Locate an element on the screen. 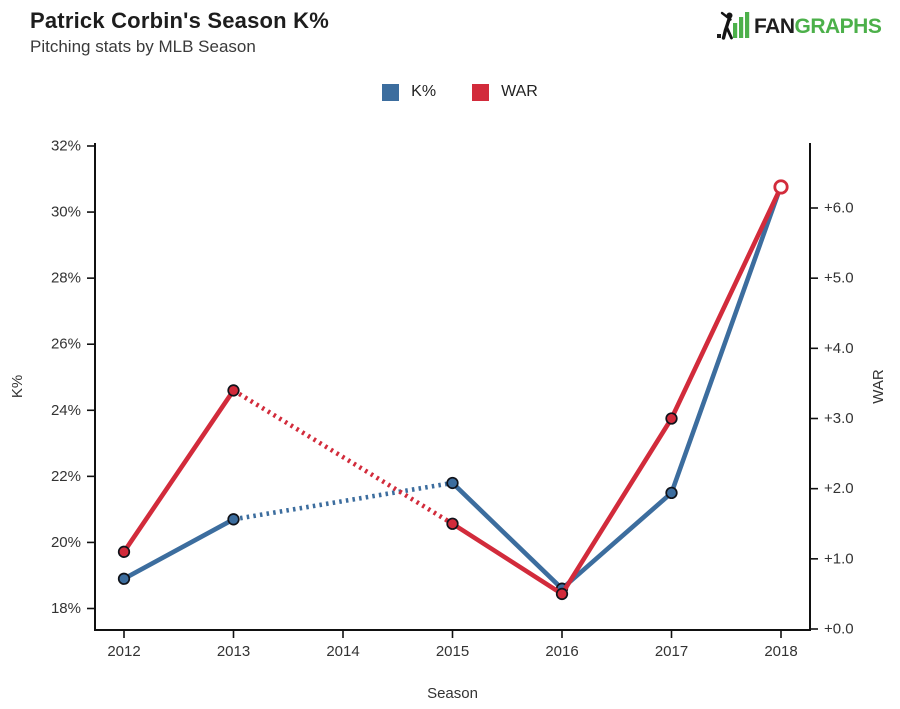  left-axis-tick-label: 22% is located at coordinates (66, 476).